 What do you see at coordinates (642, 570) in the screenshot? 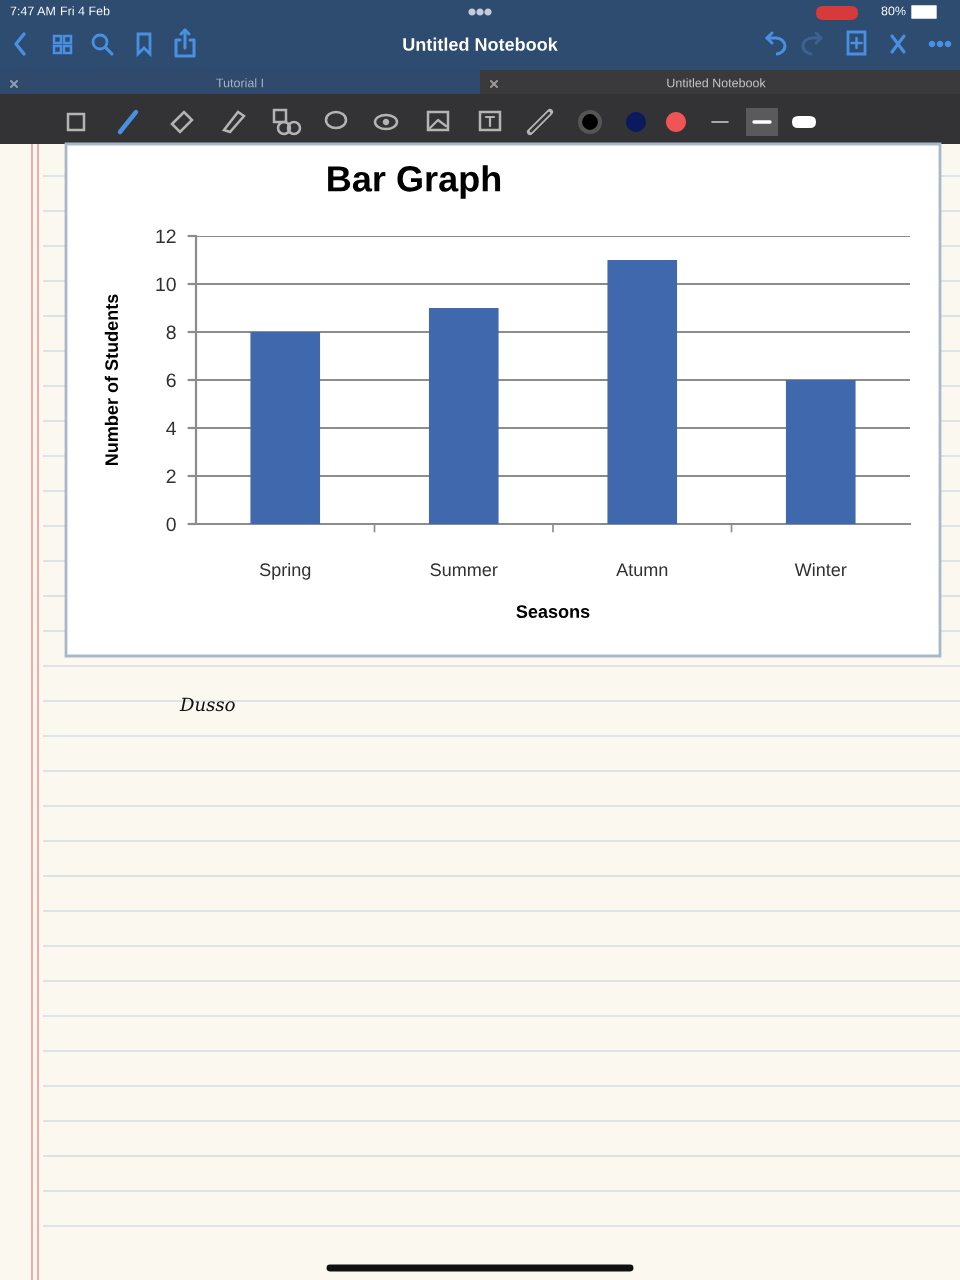
I see `x-tick-label: Atumn` at bounding box center [642, 570].